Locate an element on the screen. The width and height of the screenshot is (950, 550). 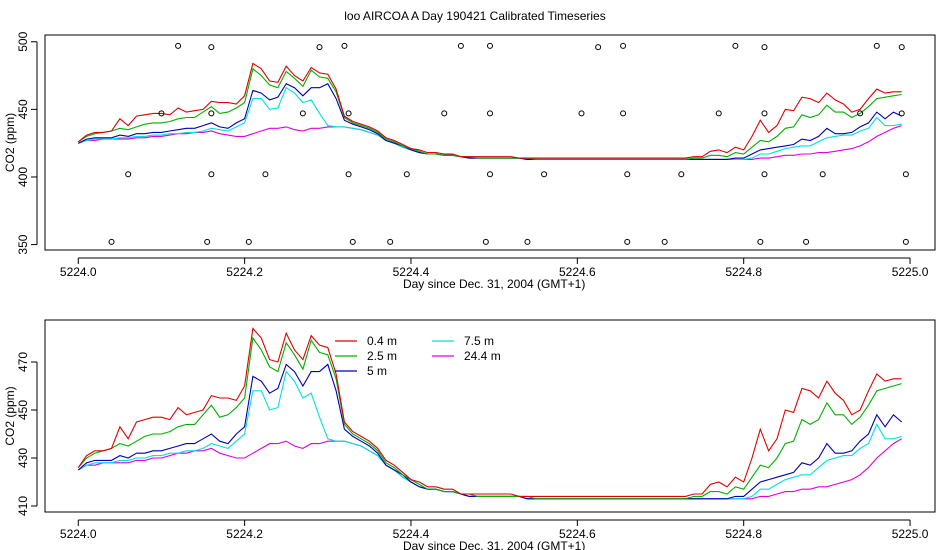
legend-label: 2.5 m is located at coordinates (382, 356).